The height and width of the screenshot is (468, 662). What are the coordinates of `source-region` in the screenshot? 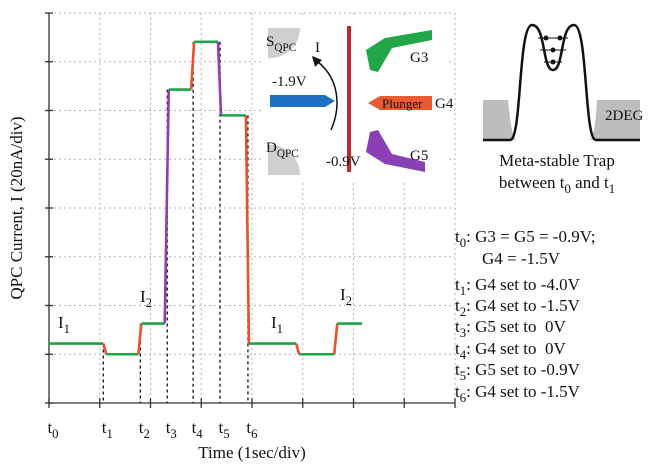 It's located at (284, 43).